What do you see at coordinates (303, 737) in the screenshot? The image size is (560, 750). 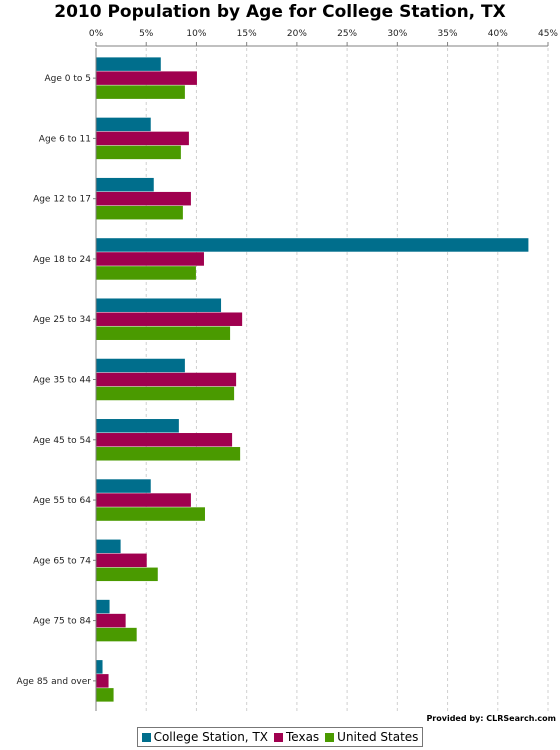 I see `legend-label: Texas` at bounding box center [303, 737].